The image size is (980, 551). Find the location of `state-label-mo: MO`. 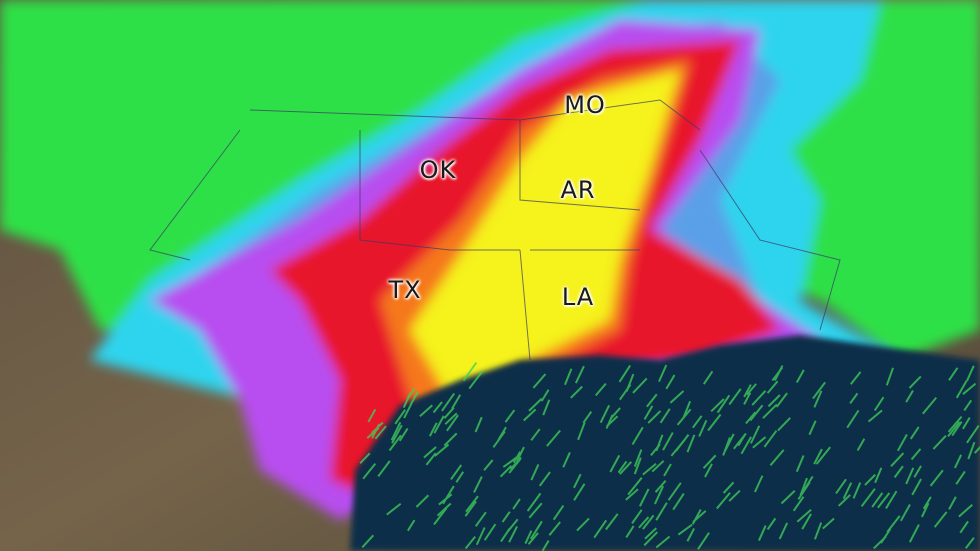

state-label-mo: MO is located at coordinates (585, 105).